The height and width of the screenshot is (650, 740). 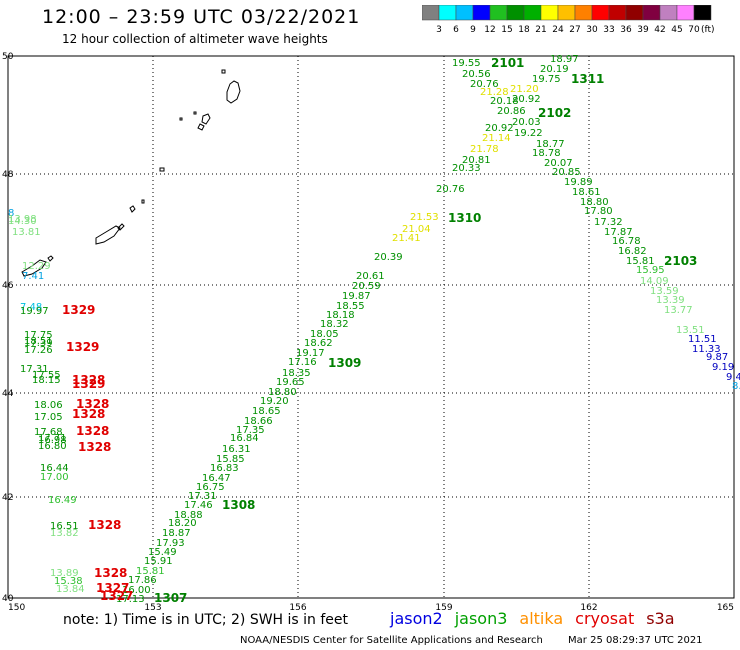 I want to click on swh-value: 16.47, so click(x=216, y=478).